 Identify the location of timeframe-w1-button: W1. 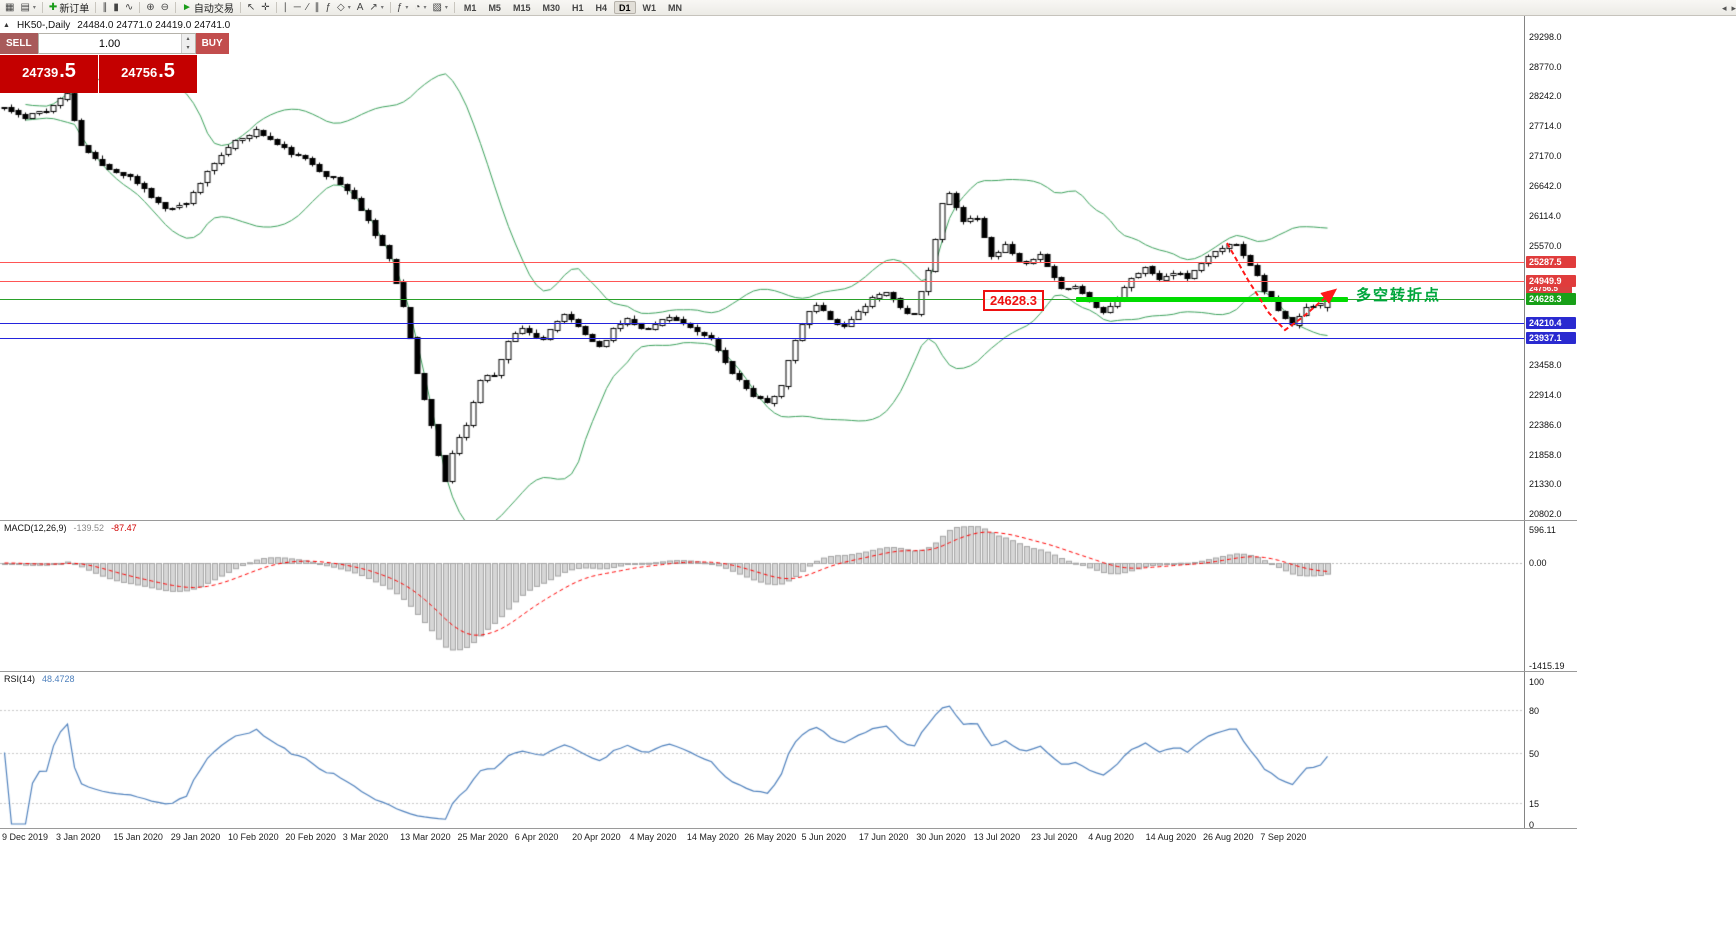
(650, 7).